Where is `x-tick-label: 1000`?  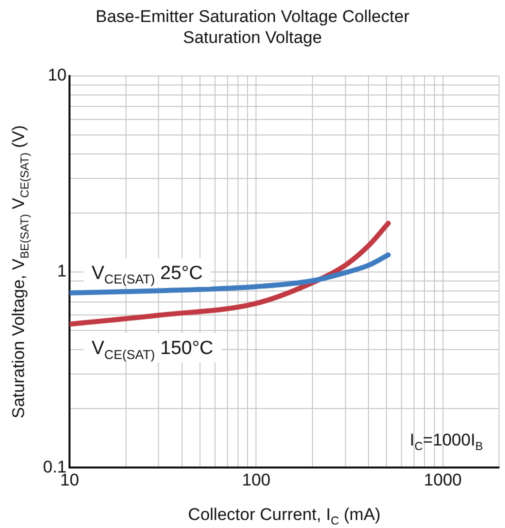
x-tick-label: 1000 is located at coordinates (443, 480).